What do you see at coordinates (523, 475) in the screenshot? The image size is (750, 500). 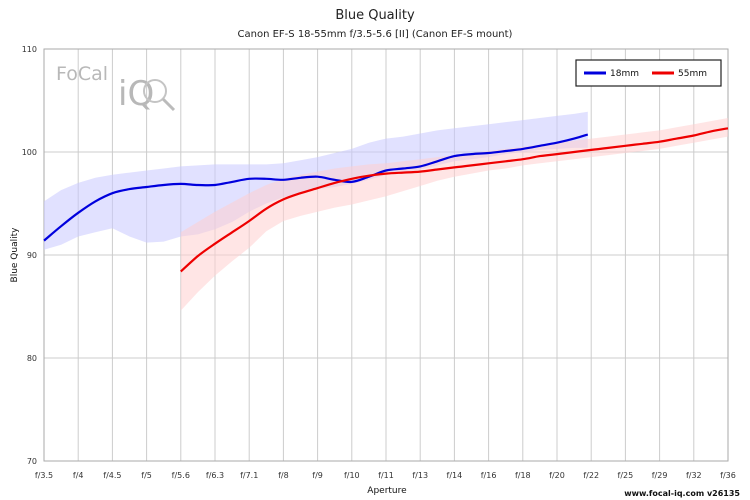 I see `x-tick-label: f/18` at bounding box center [523, 475].